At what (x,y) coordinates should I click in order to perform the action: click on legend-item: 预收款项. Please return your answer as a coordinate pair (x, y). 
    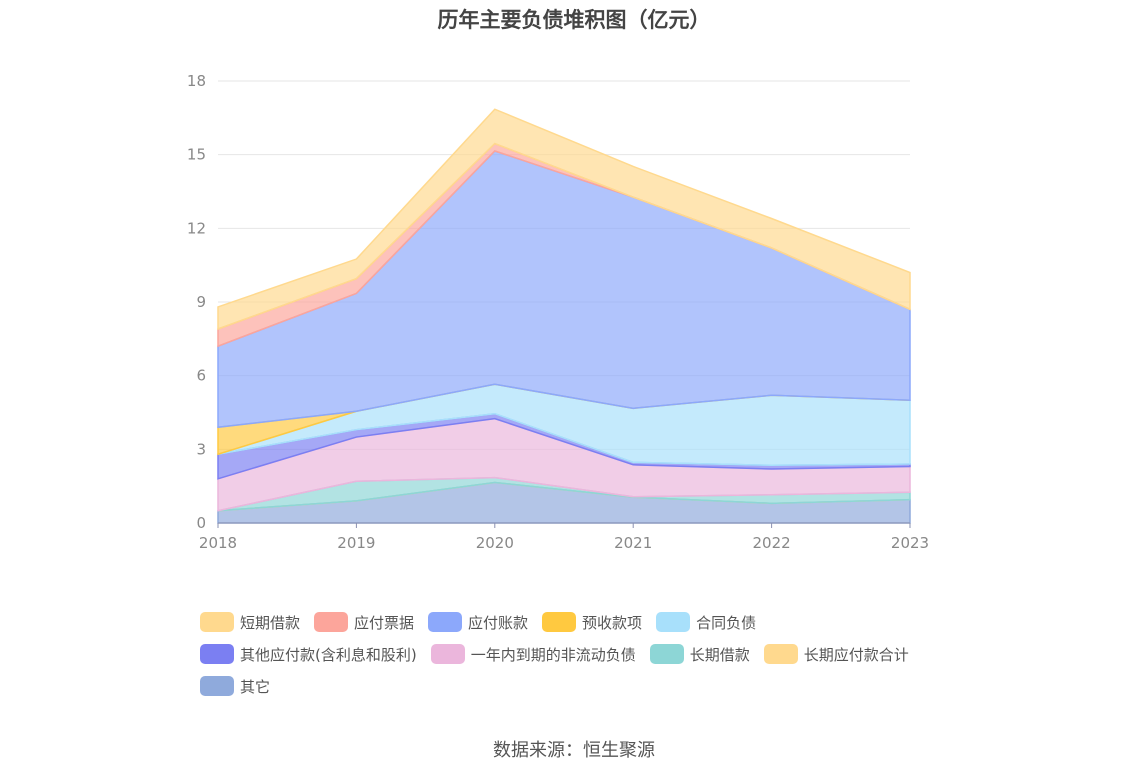
    Looking at the image, I should click on (592, 622).